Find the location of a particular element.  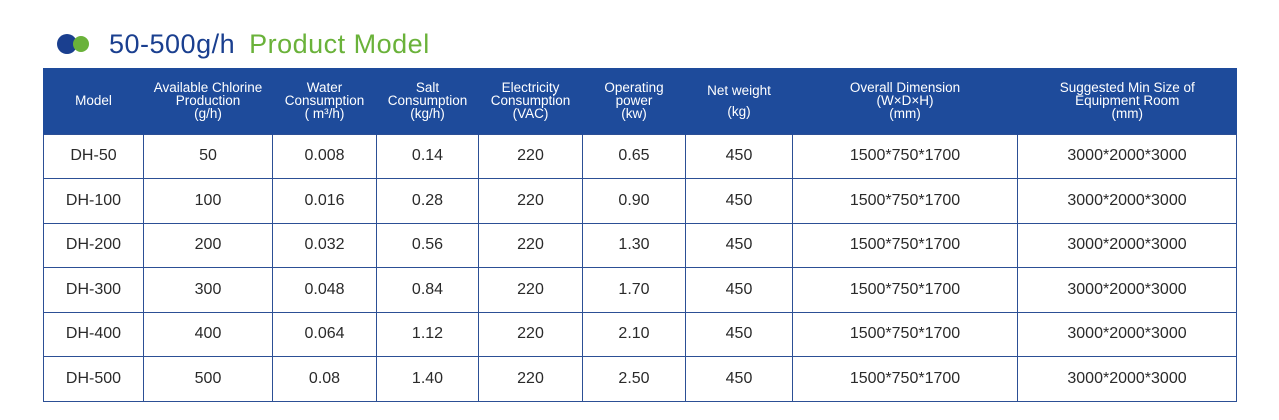

cell-water-consumption: 0.048 is located at coordinates (324, 290).